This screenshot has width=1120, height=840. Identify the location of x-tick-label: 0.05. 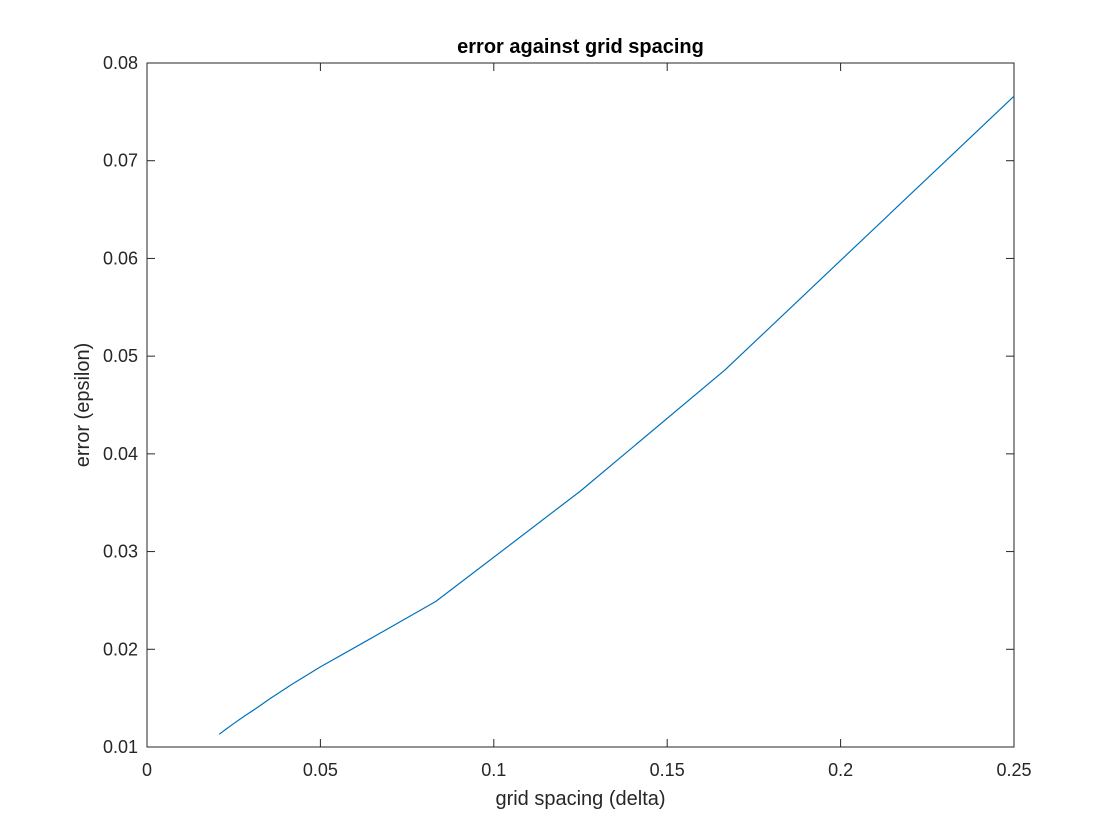
(320, 770).